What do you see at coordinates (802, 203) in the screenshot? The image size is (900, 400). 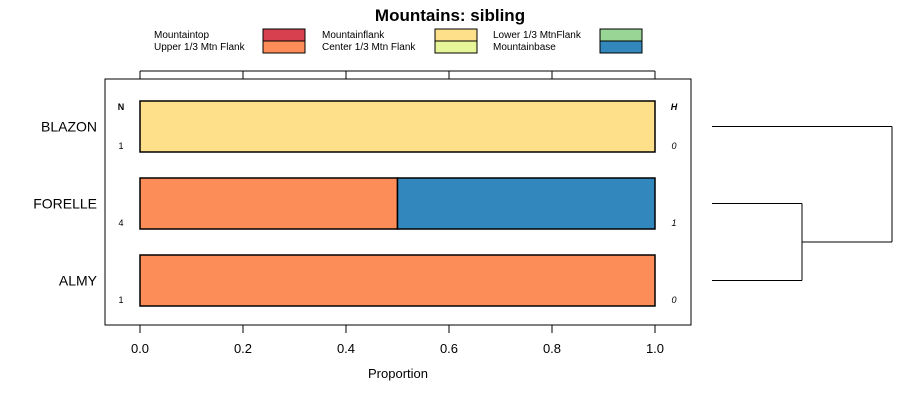 I see `dendrogram` at bounding box center [802, 203].